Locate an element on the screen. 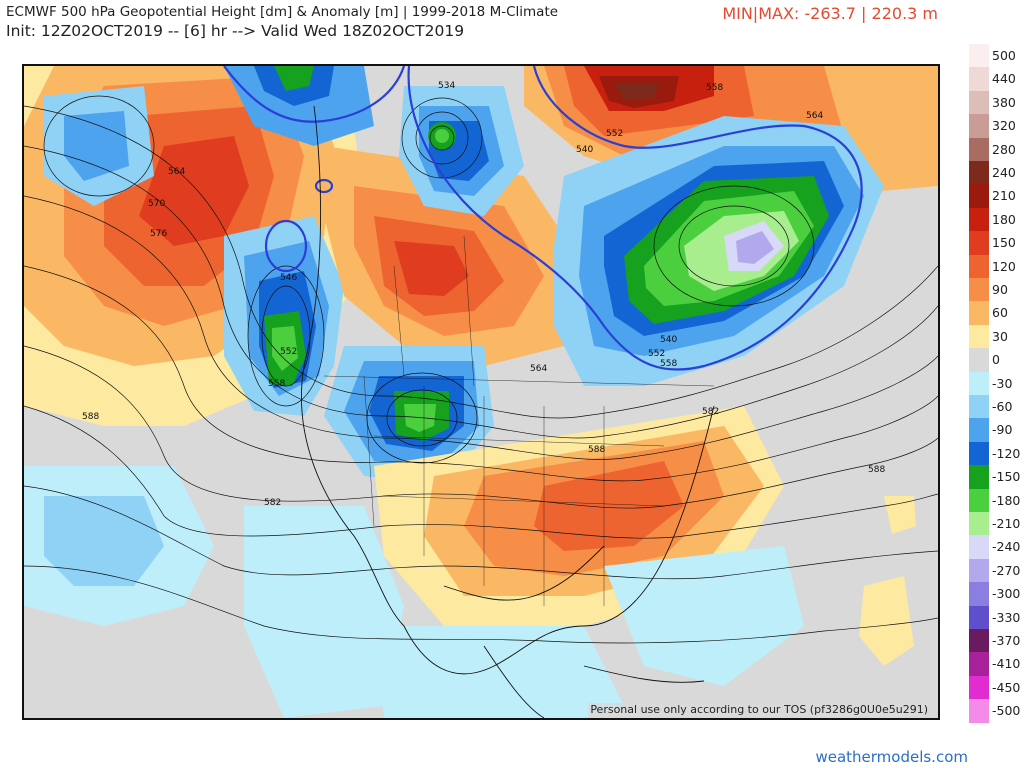  colorbar-entry: -180 is located at coordinates (995, 500).